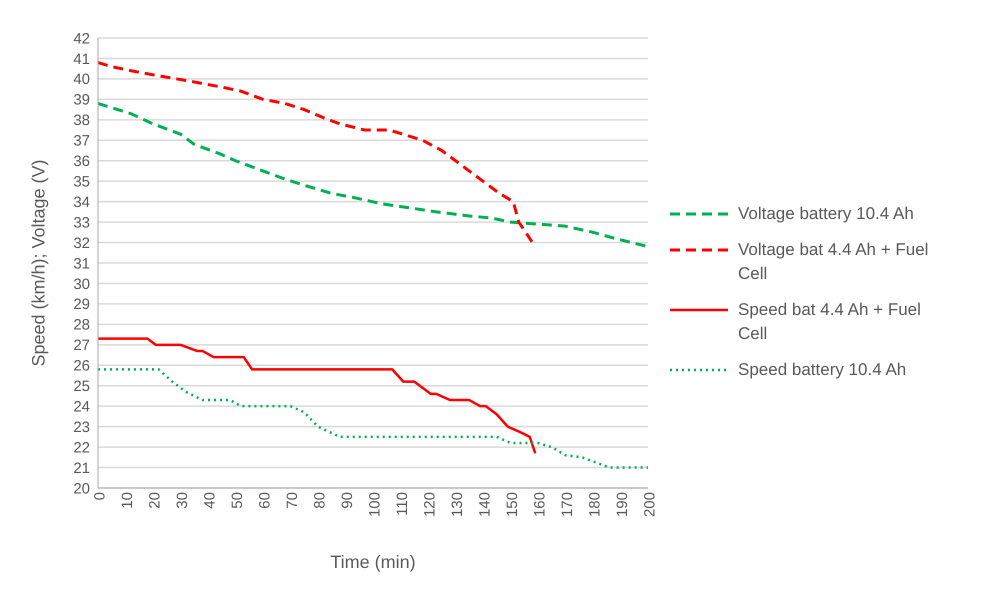  I want to click on y-tick-label: 25, so click(81, 387).